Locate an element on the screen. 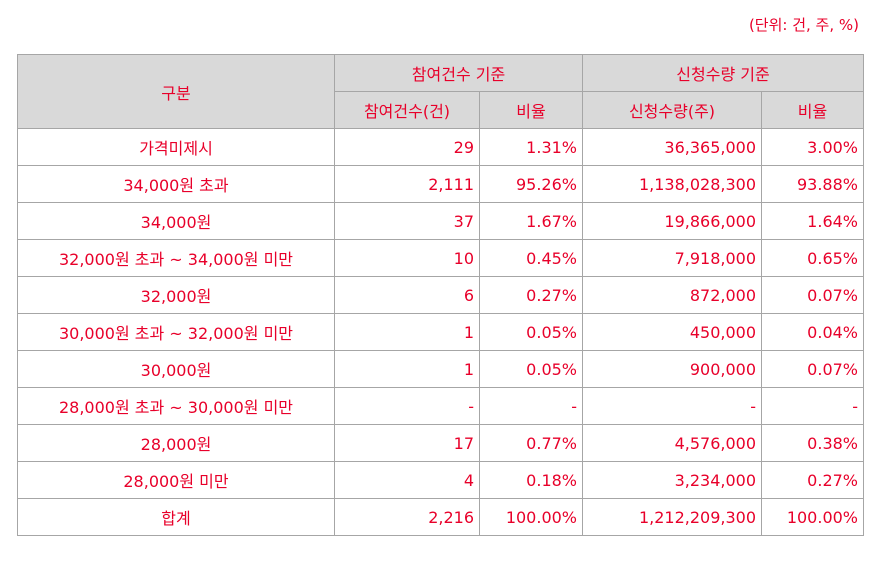 Image resolution: width=881 pixels, height=561 pixels. table-row: 28,000원 초과 ~ 30,000원 미만 - - - - is located at coordinates (440, 406).